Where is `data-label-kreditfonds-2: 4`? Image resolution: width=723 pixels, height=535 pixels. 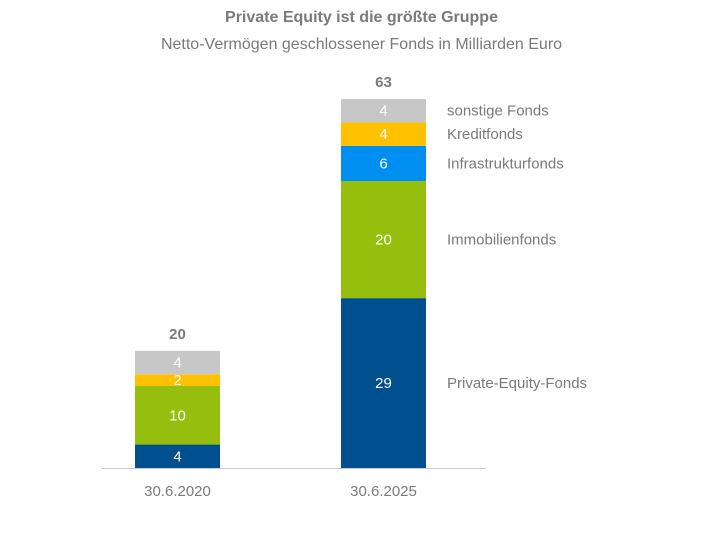
data-label-kreditfonds-2: 4 is located at coordinates (383, 134).